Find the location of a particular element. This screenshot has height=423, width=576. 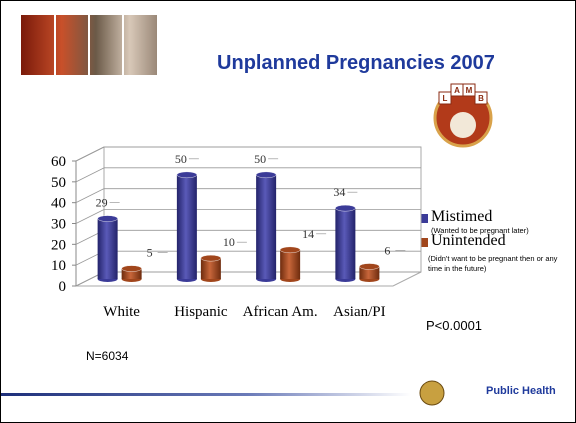

logo-letter: M is located at coordinates (469, 90).